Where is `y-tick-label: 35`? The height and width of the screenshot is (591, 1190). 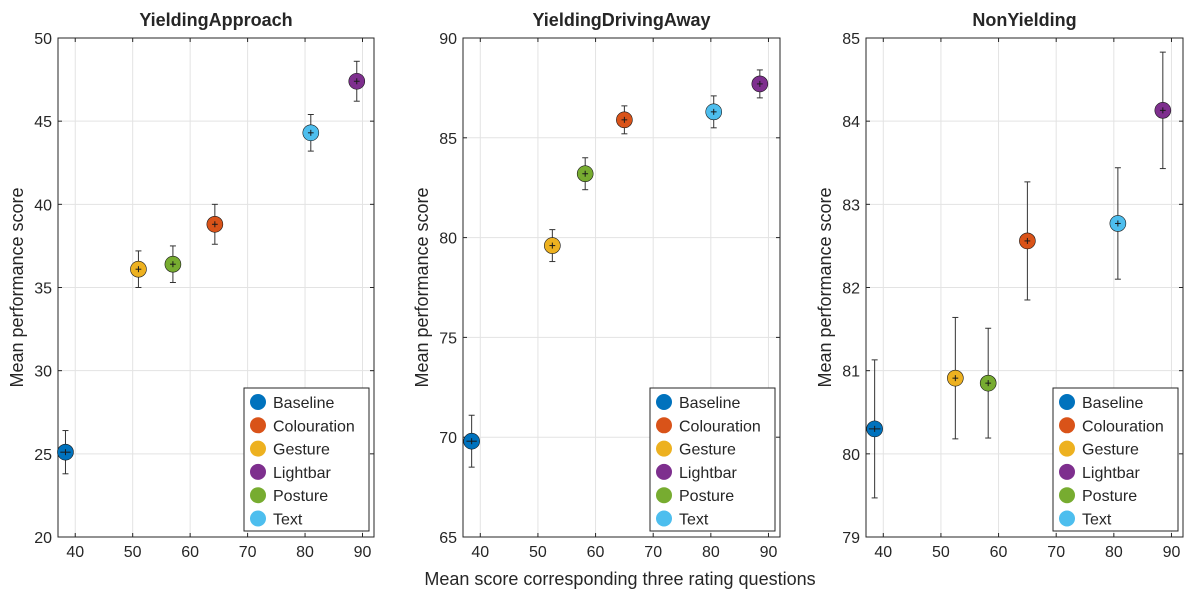
y-tick-label: 35 is located at coordinates (43, 289).